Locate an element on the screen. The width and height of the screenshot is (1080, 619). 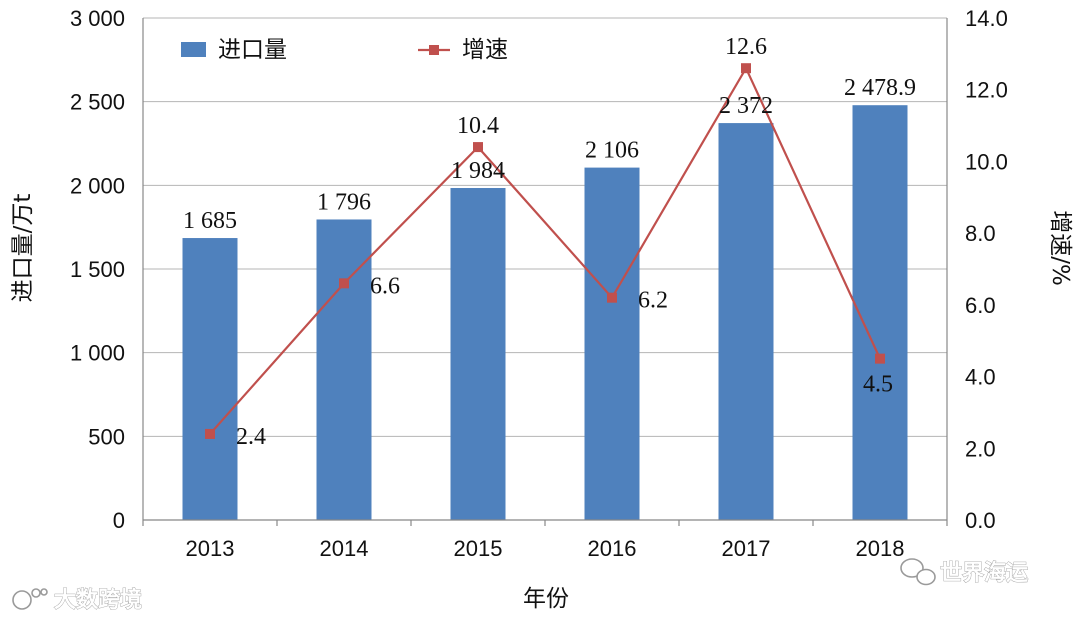
legend-bar-label: 进口量 is located at coordinates (252, 50).